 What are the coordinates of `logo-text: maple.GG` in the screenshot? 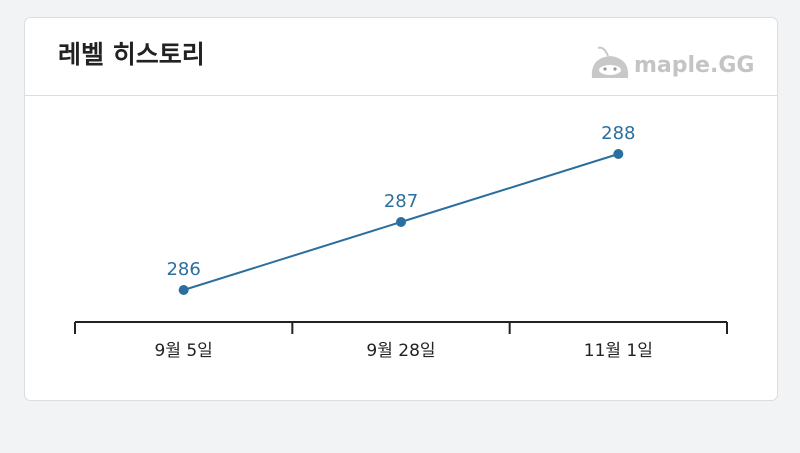 It's located at (694, 65).